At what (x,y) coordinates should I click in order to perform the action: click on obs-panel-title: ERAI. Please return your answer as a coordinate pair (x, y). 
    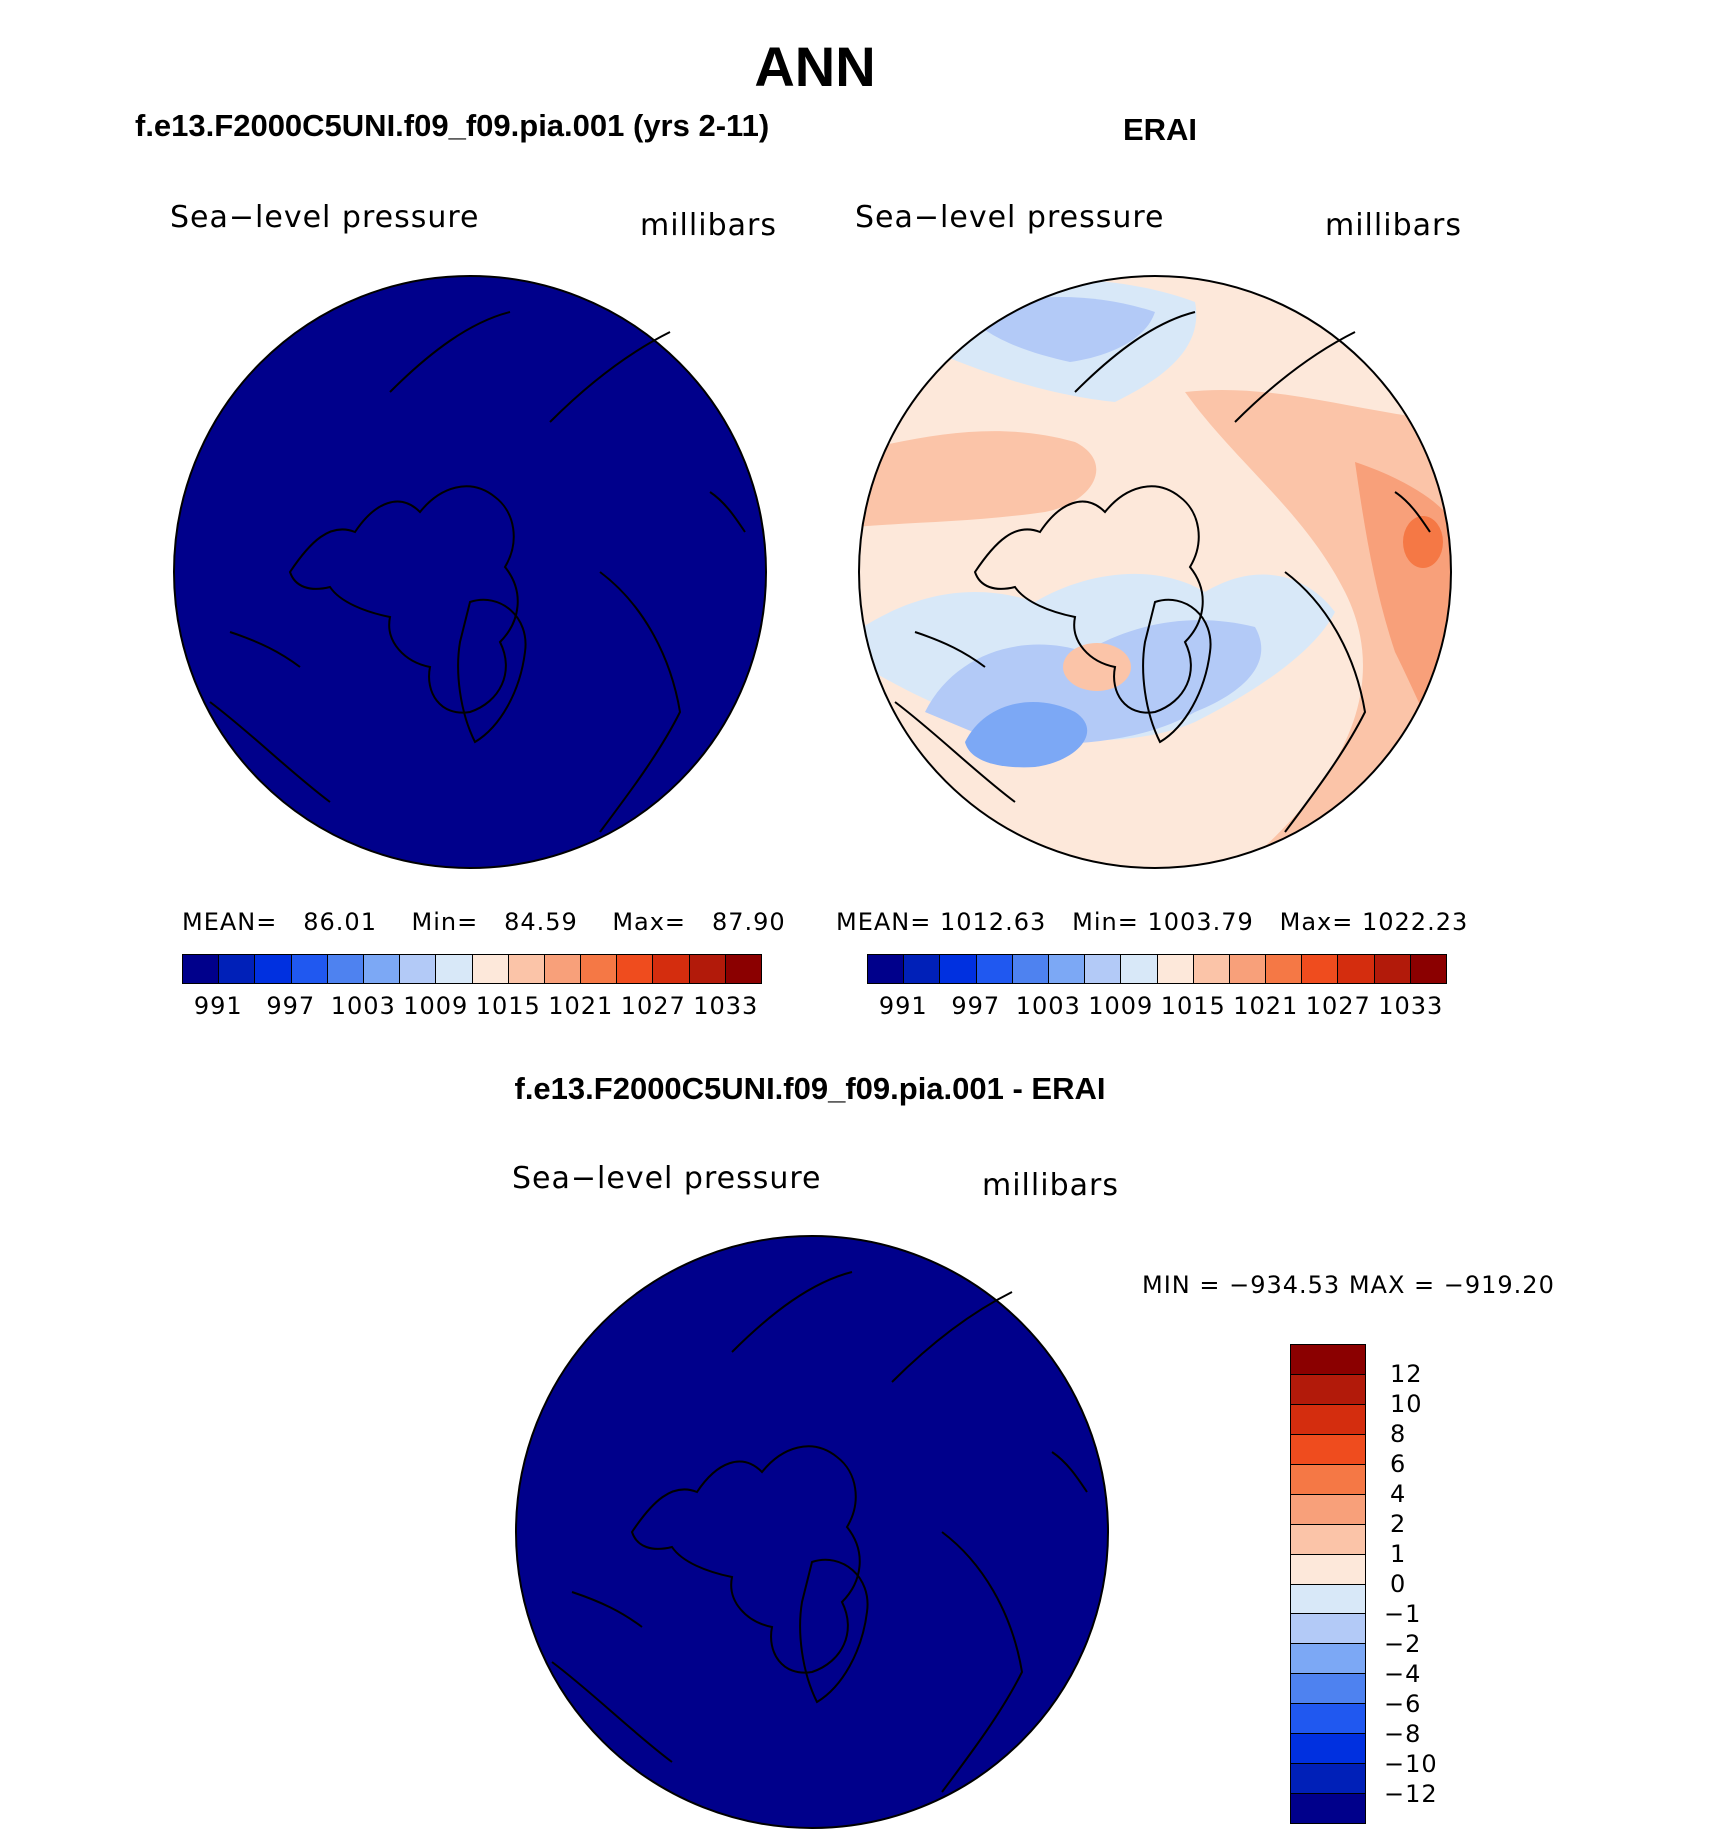
    Looking at the image, I should click on (1160, 129).